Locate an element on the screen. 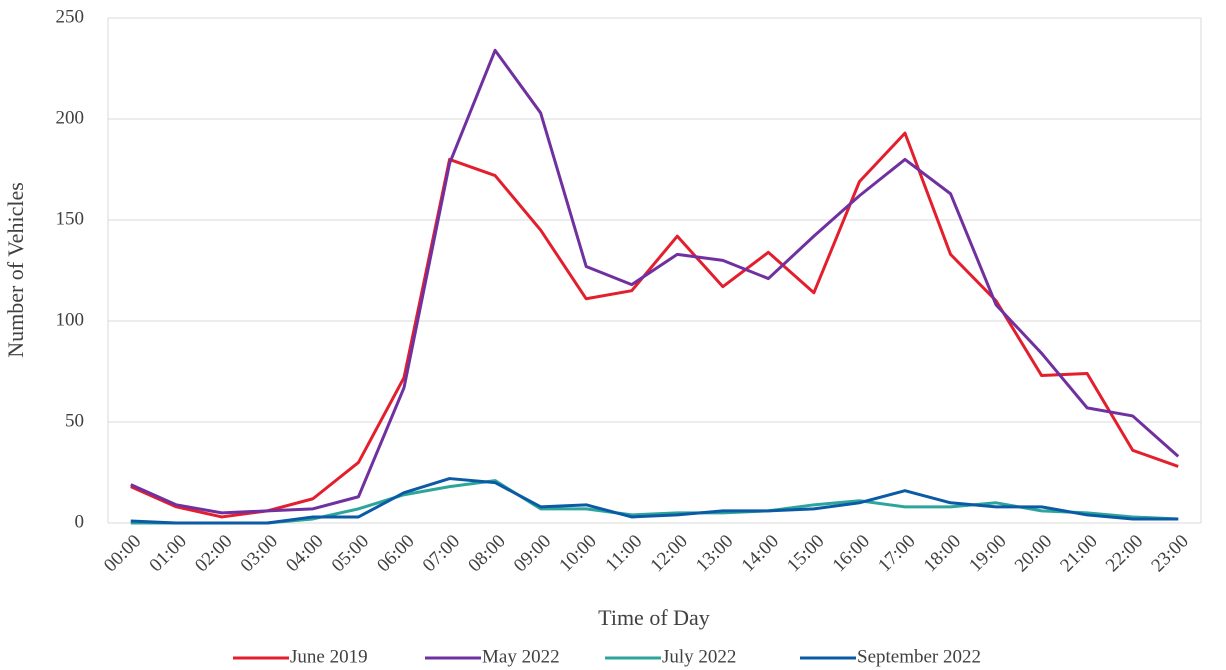  legend-label: June 2019 is located at coordinates (329, 656).